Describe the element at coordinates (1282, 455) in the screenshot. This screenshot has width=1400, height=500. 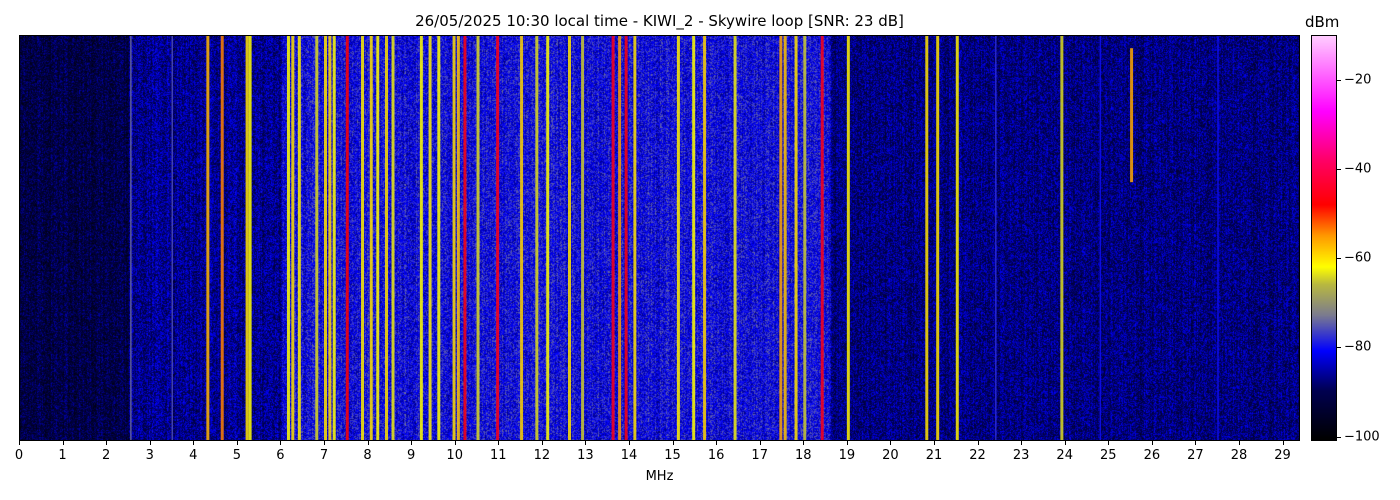
I see `x-tick-label: 29` at that location.